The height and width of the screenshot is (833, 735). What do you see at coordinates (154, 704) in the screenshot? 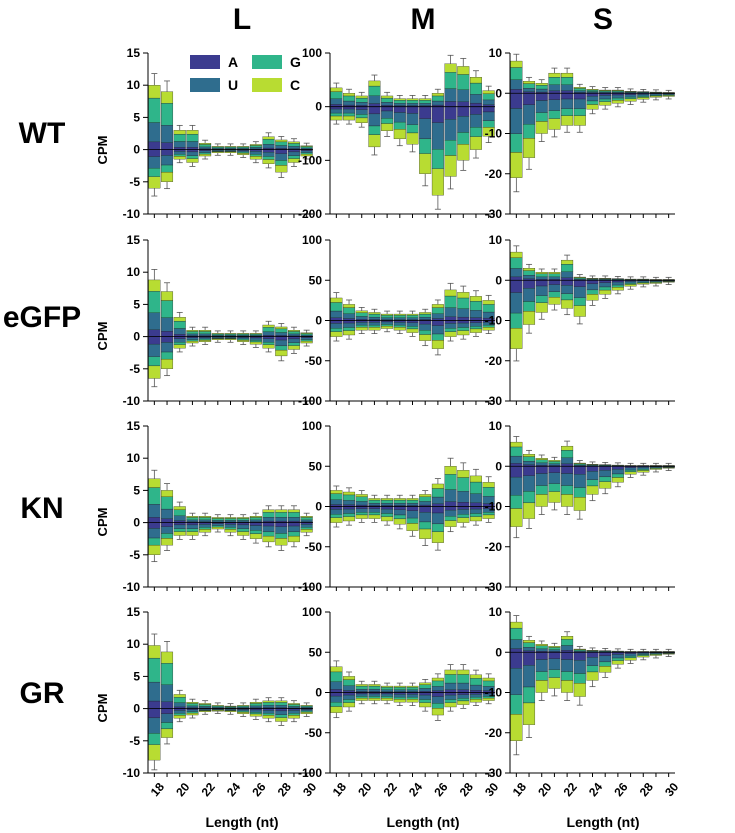
I see `bar-gr-l-18-pos-A` at bounding box center [154, 704].